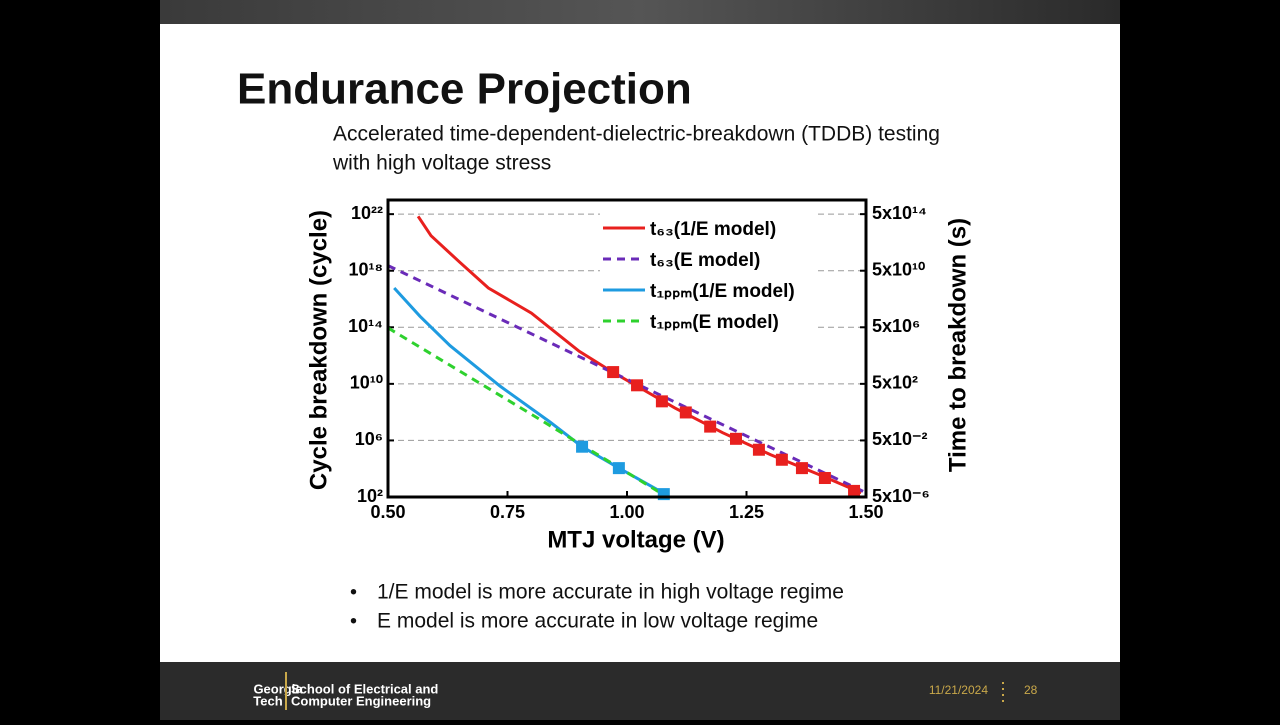  I want to click on y-tick-label: 10²², so click(367, 213).